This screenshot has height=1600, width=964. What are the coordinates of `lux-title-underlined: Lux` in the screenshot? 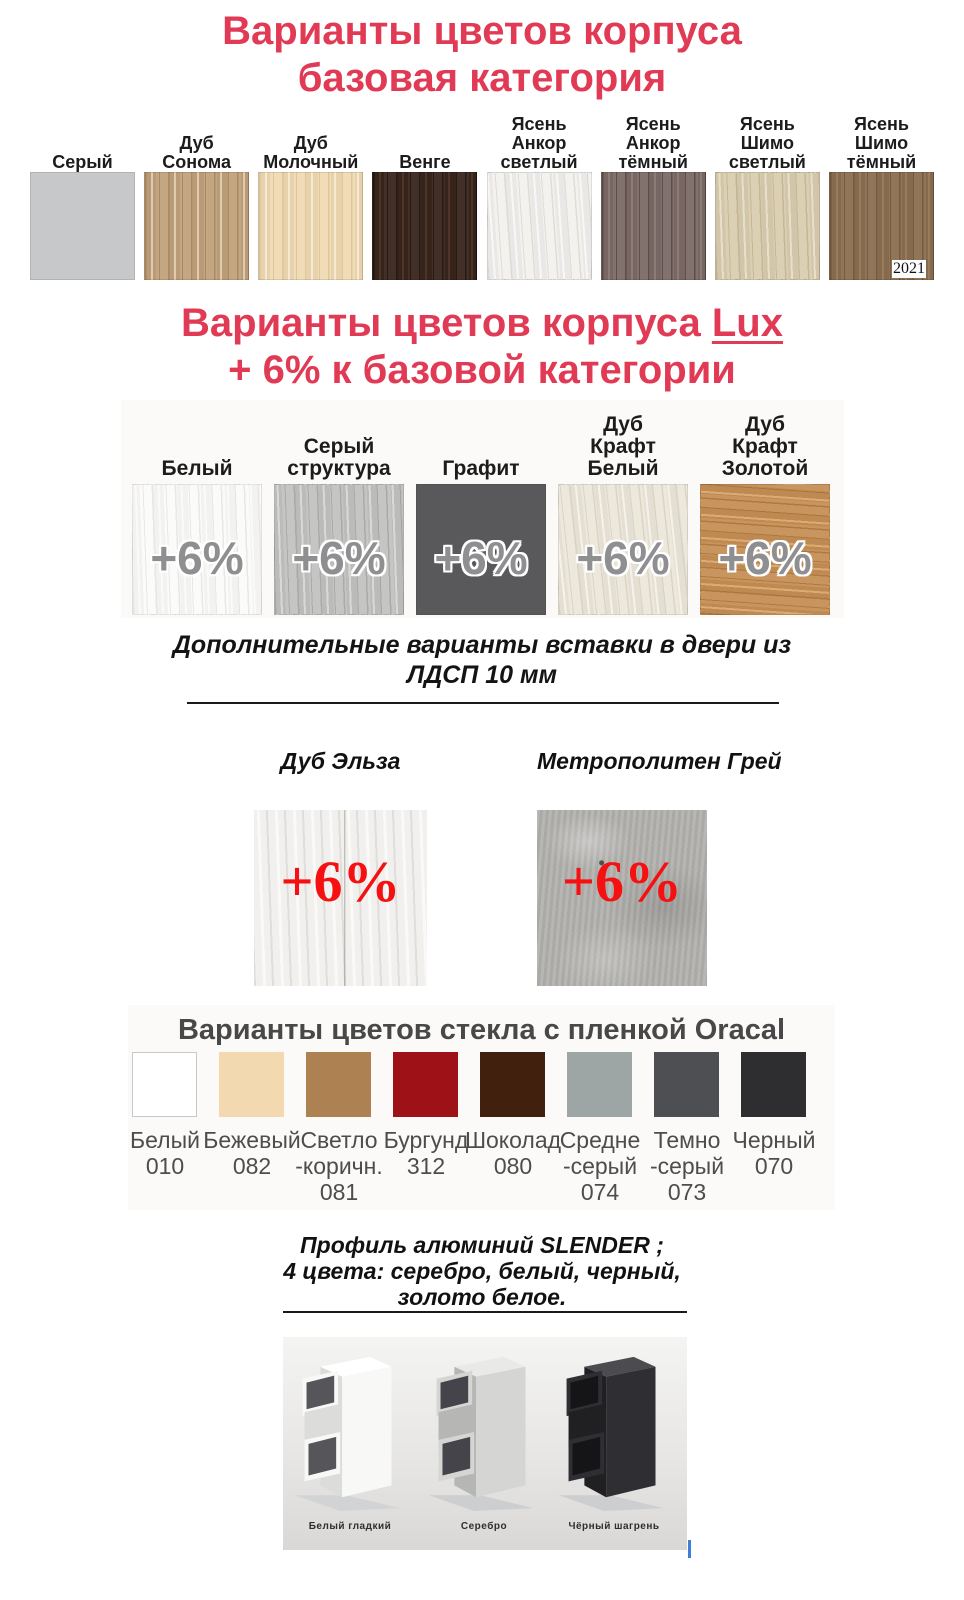 It's located at (747, 323).